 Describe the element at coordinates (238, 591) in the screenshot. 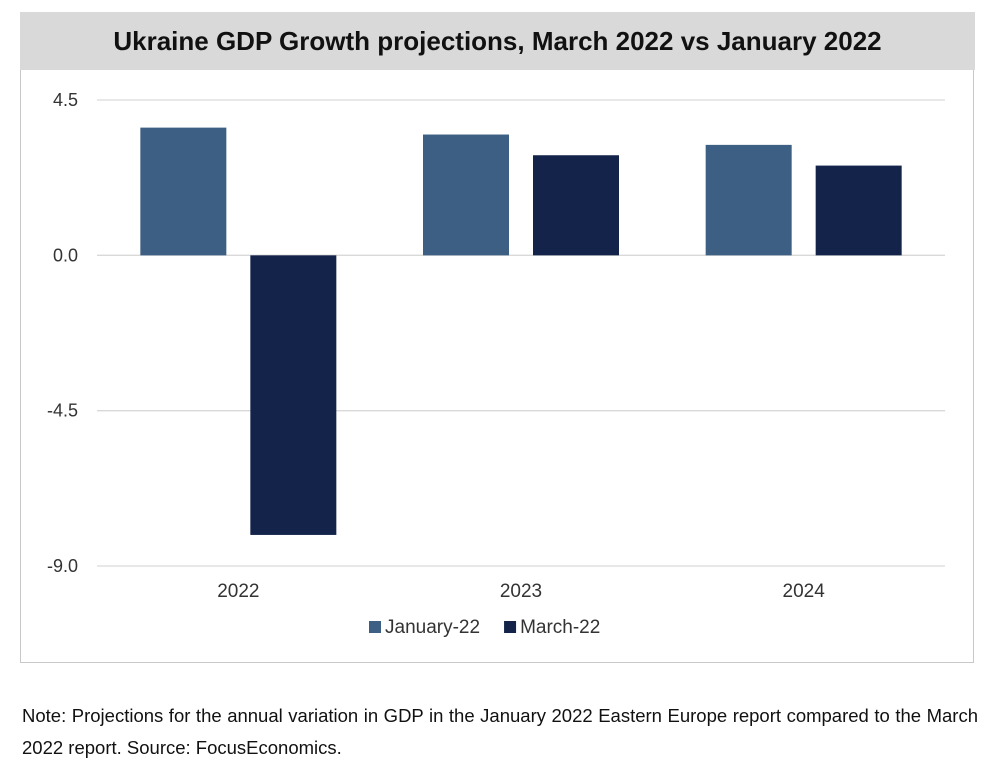

I see `x-tick-label-2022: 2022` at that location.